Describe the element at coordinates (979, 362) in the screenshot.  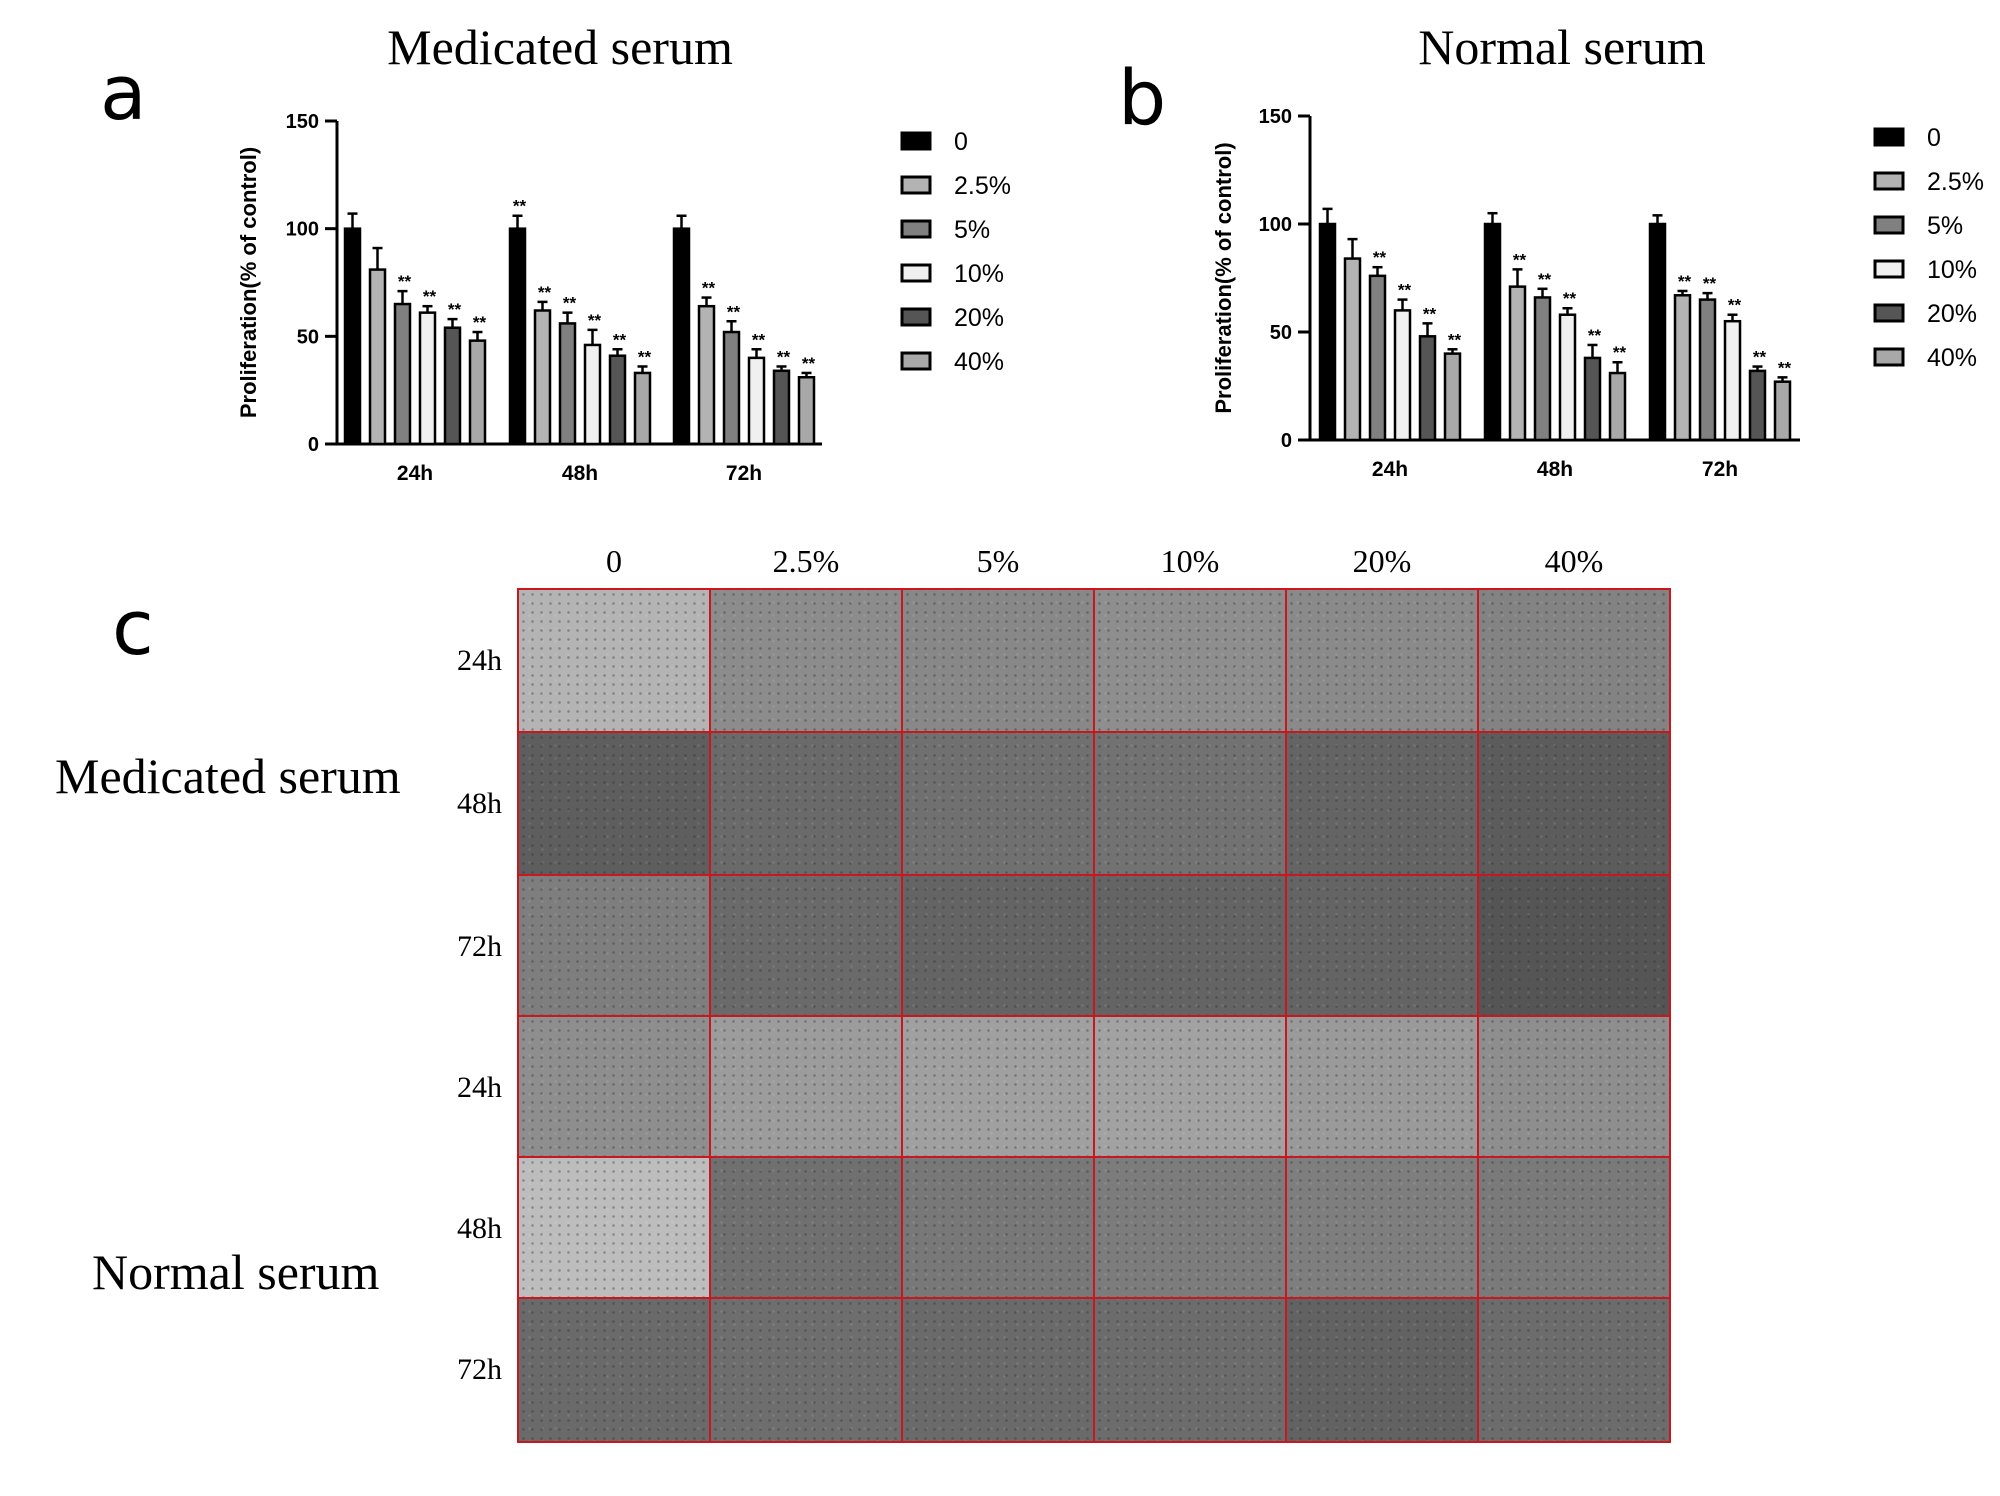
I see `legend-label: 40%` at that location.